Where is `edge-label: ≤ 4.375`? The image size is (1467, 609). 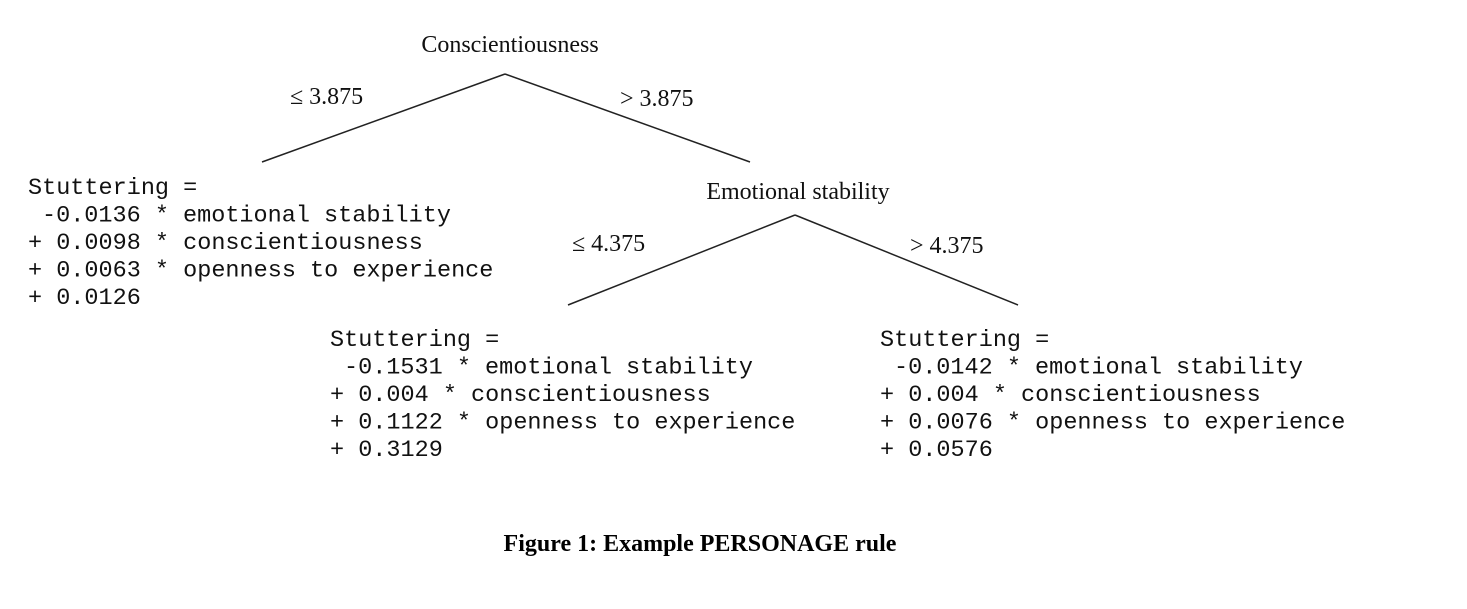 edge-label: ≤ 4.375 is located at coordinates (608, 244).